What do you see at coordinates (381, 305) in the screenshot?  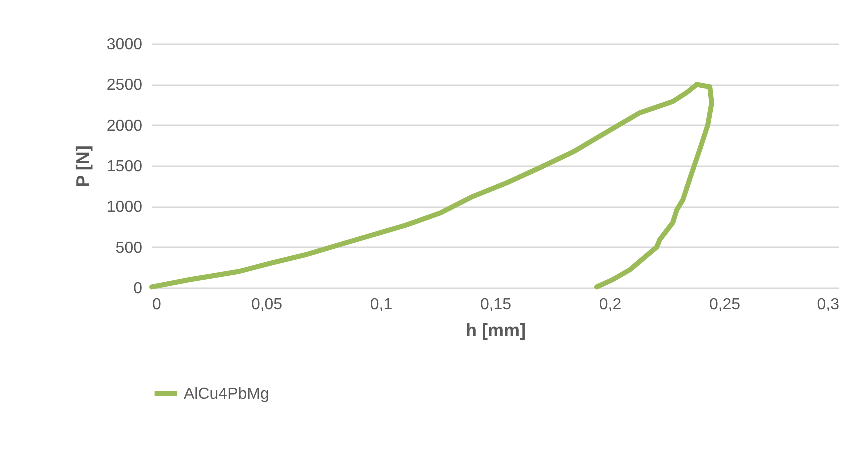 I see `x-tick-label: 0,1` at bounding box center [381, 305].